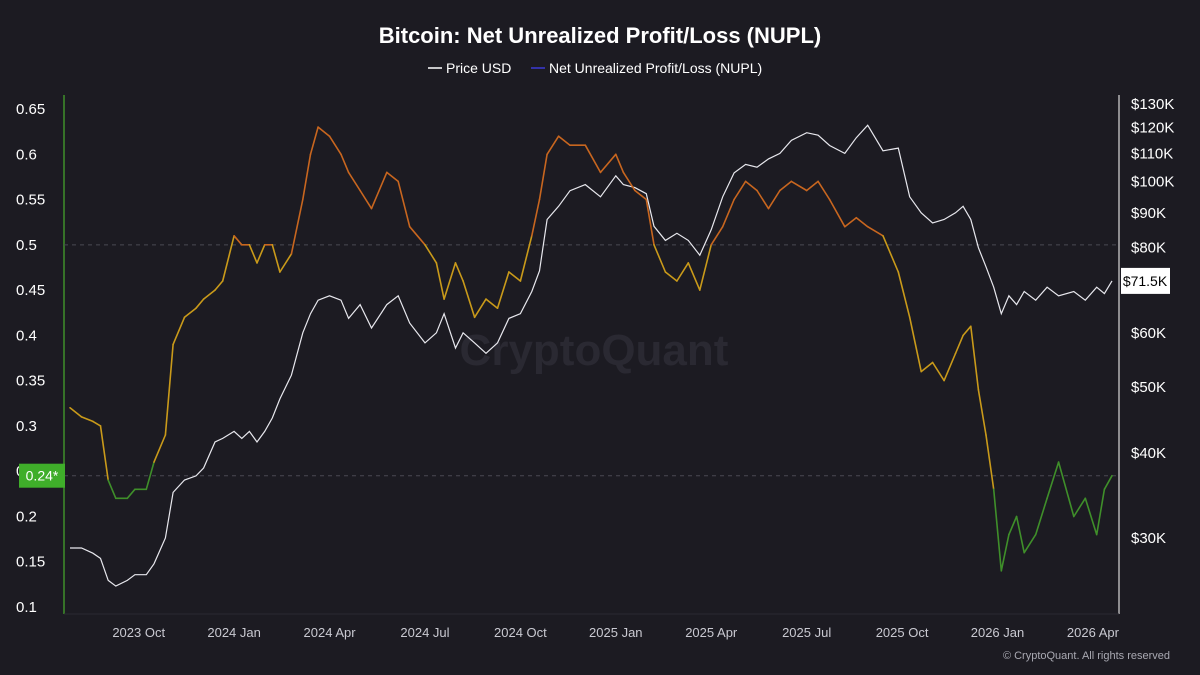 This screenshot has width=1200, height=675. What do you see at coordinates (1152, 182) in the screenshot?
I see `right-tick-label: $100K` at bounding box center [1152, 182].